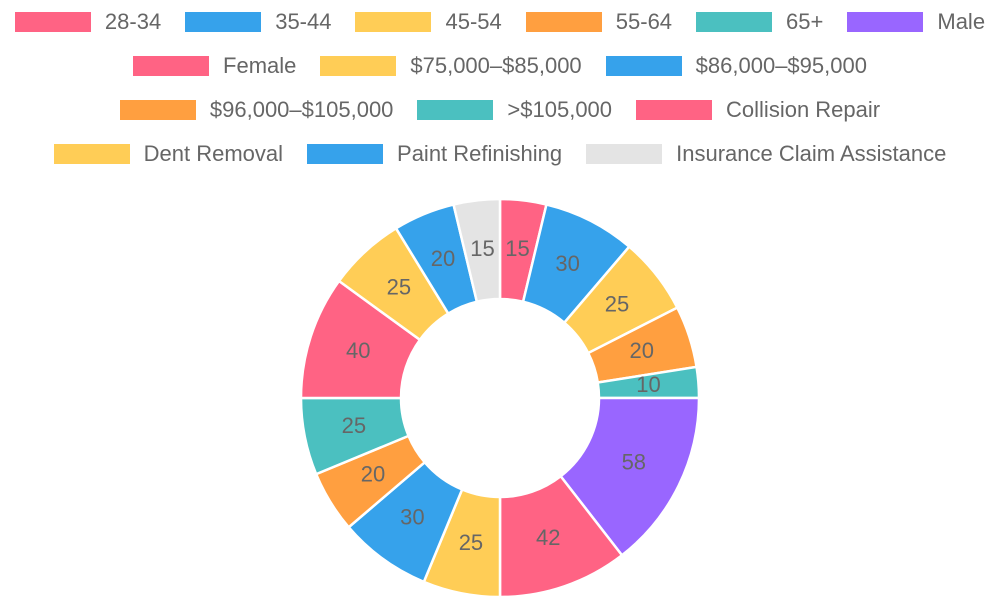 The image size is (1000, 600). I want to click on legend-item: $96,000–$105,000, so click(256, 109).